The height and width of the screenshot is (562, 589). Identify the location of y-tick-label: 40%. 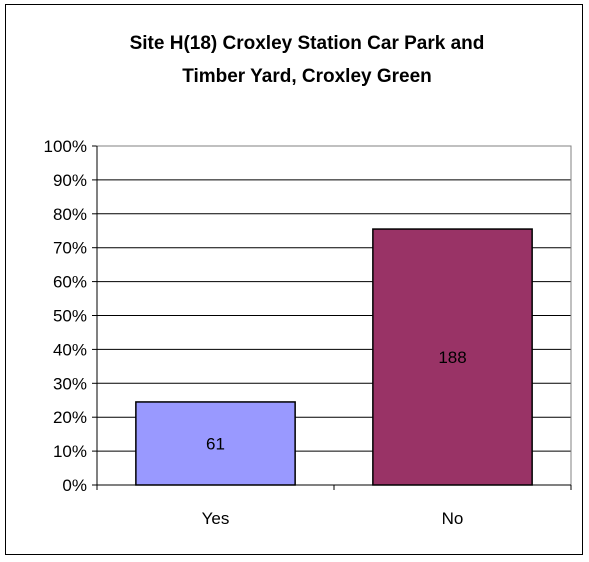
(70, 349).